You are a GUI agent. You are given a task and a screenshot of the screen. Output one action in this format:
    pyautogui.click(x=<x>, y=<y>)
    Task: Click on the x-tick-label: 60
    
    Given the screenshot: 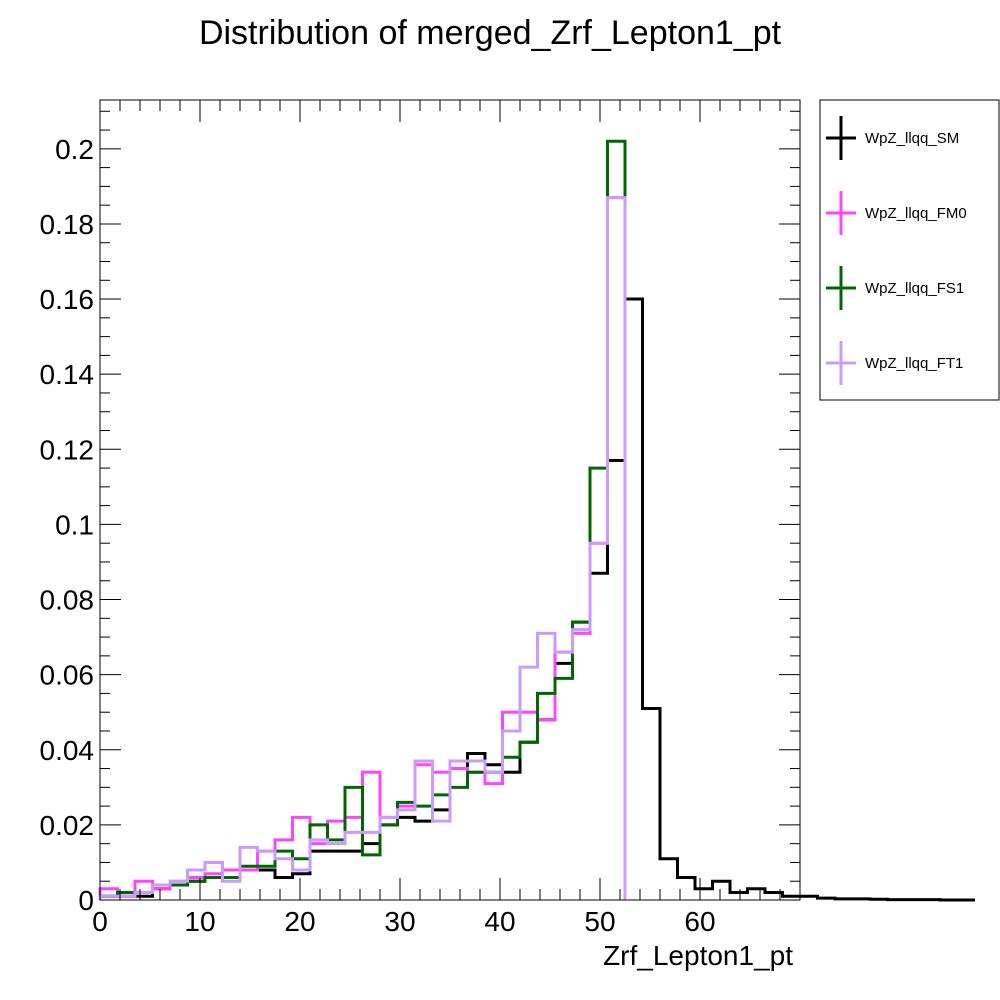 What is the action you would take?
    pyautogui.click(x=699, y=921)
    